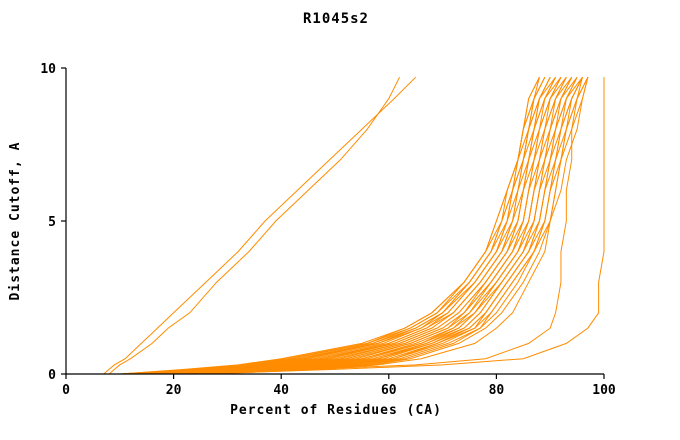  What do you see at coordinates (52, 375) in the screenshot?
I see `y-tick-label: 0` at bounding box center [52, 375].